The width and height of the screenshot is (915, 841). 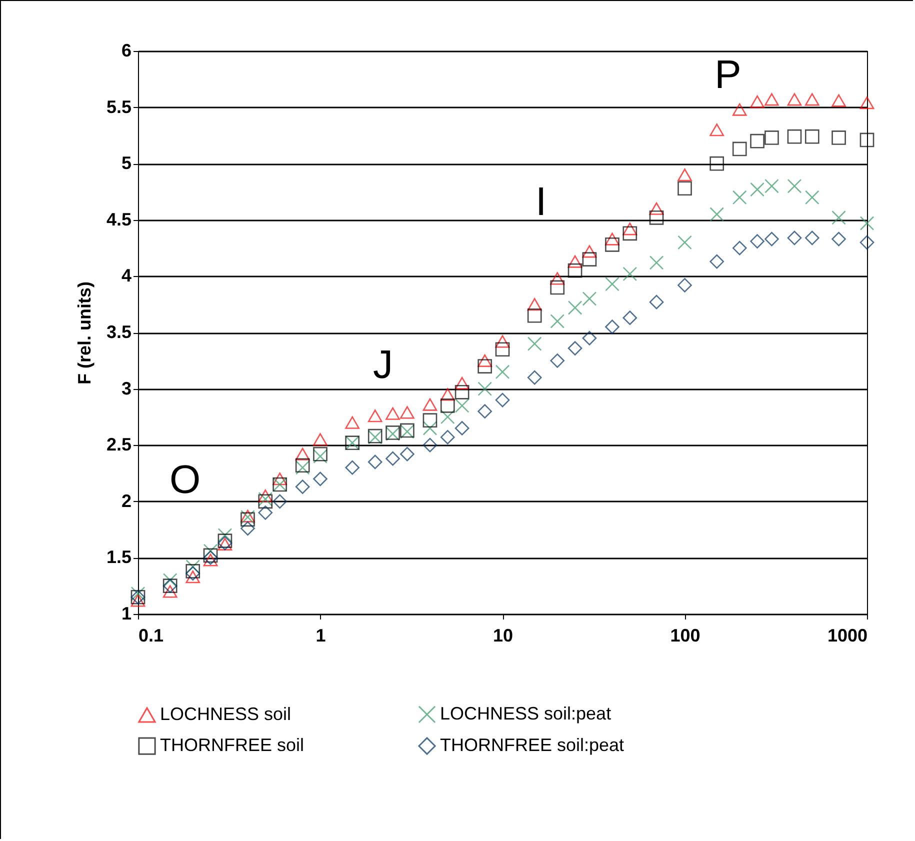 I want to click on y-tick-label: 5.5, so click(x=119, y=106).